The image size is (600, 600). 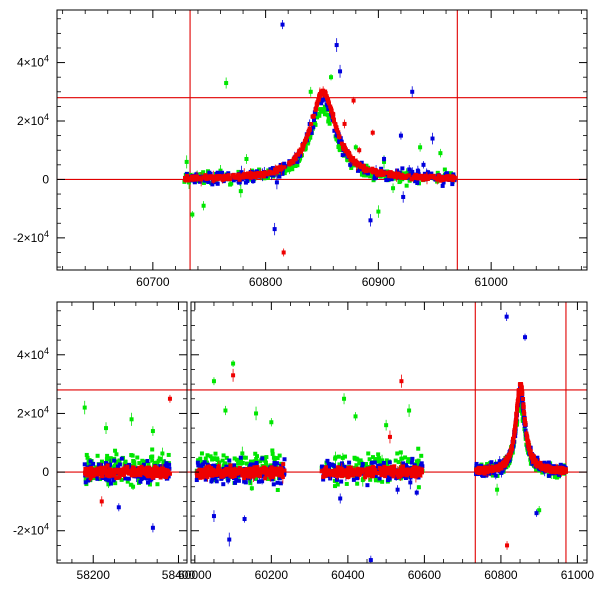 What do you see at coordinates (578, 575) in the screenshot?
I see `x-tick-label: 61000` at bounding box center [578, 575].